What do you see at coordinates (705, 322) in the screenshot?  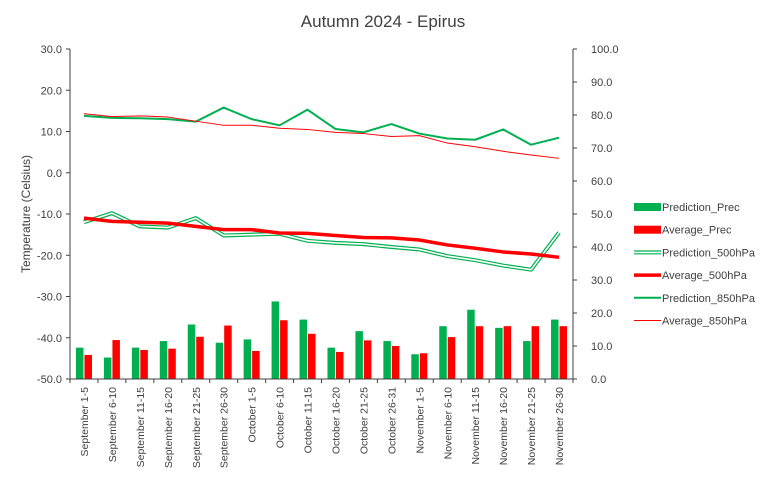 I see `legend-label: Average_850hPa` at bounding box center [705, 322].